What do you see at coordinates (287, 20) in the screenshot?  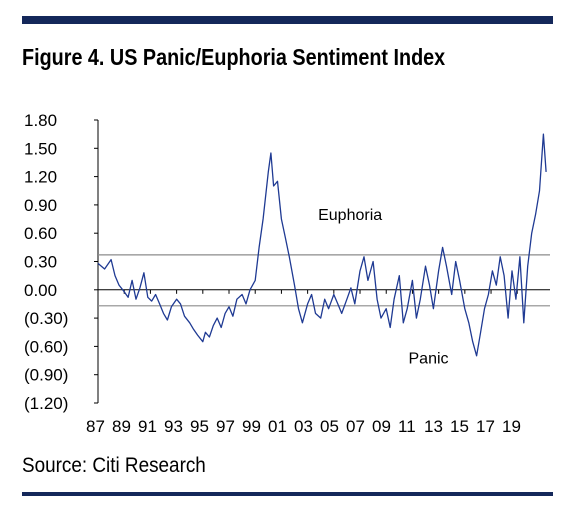 I see `top-rule` at bounding box center [287, 20].